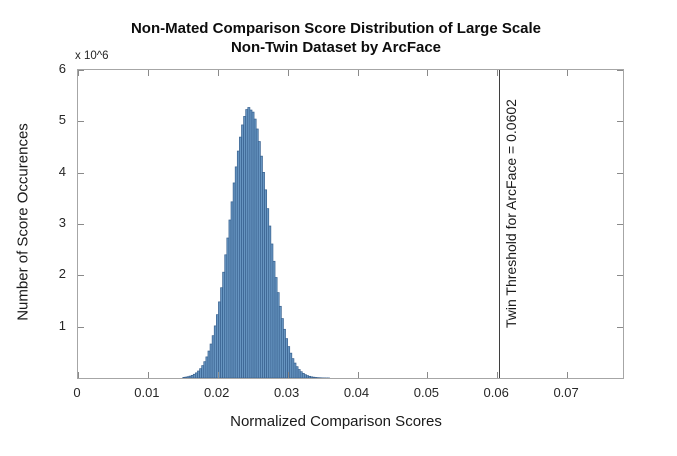 The height and width of the screenshot is (456, 677). I want to click on y-axis-multiplier-label: x 10^6, so click(92, 56).